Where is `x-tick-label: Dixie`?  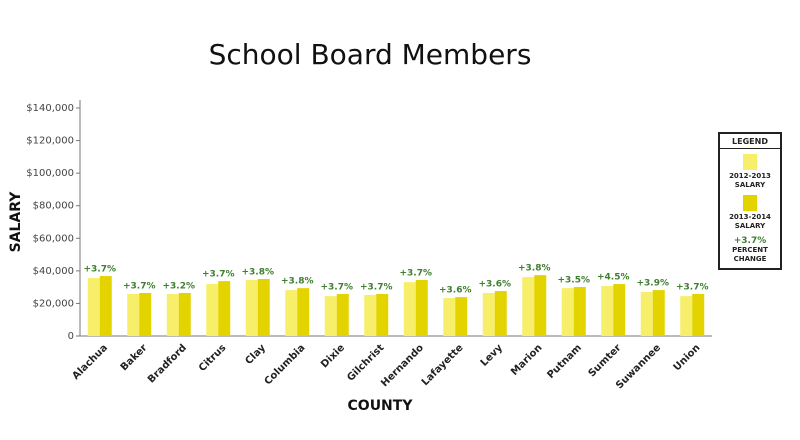
x-tick-label: Dixie is located at coordinates (333, 356).